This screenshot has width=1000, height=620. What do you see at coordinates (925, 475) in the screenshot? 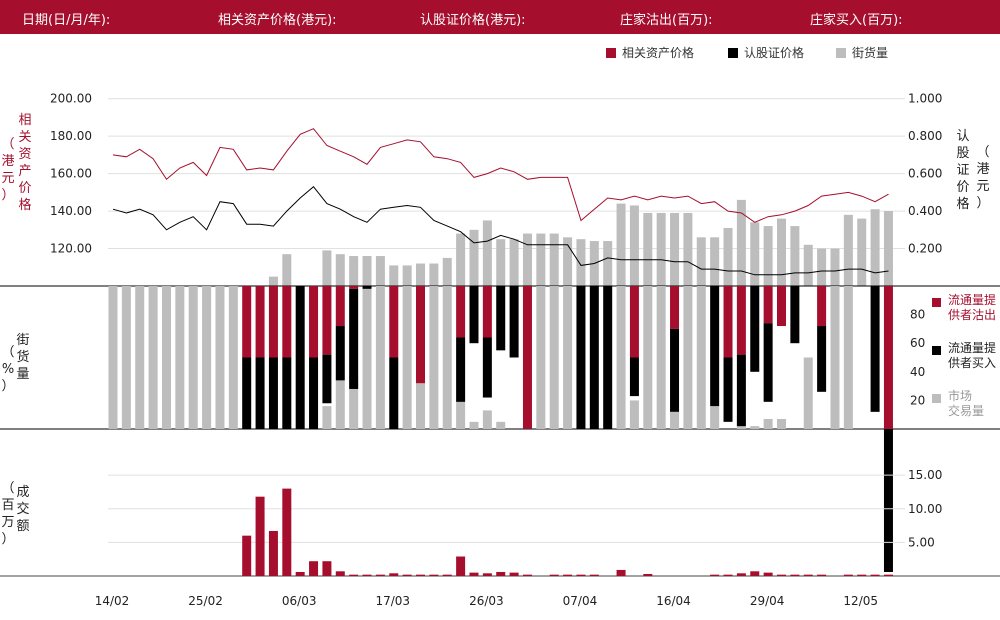
I see `bottom-tick-label: 15.00` at bounding box center [925, 475].